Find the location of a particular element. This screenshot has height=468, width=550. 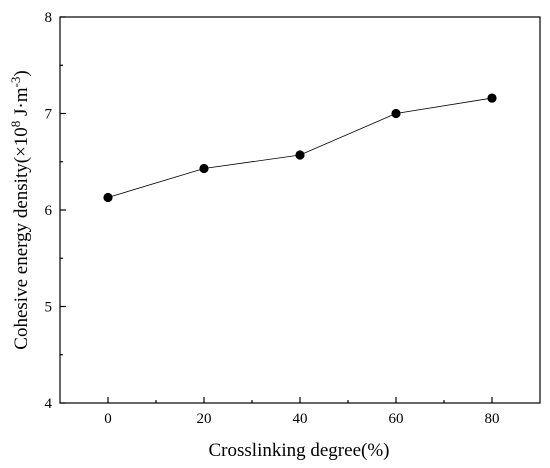

y-tick-label: 7 is located at coordinates (49, 115).